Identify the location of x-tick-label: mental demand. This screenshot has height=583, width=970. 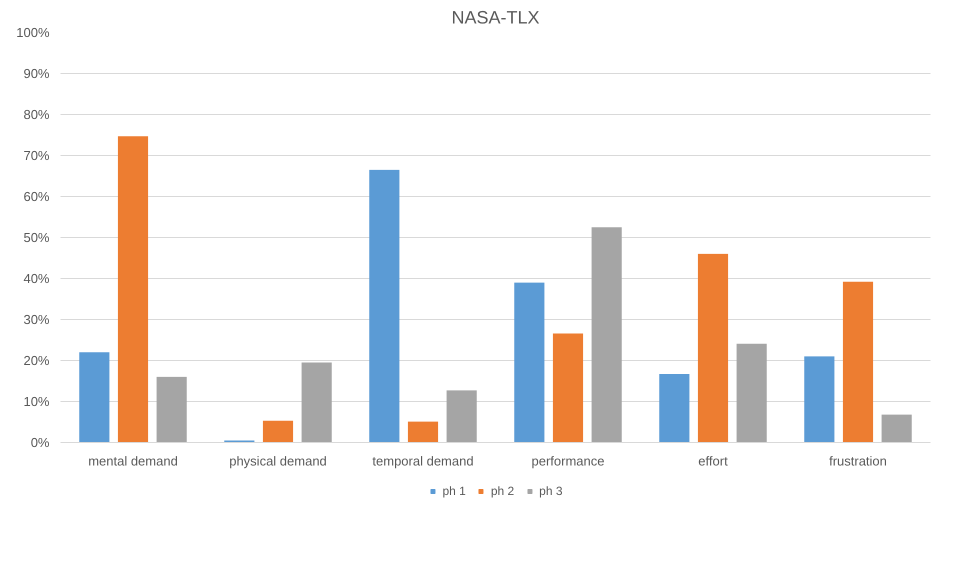
(133, 461).